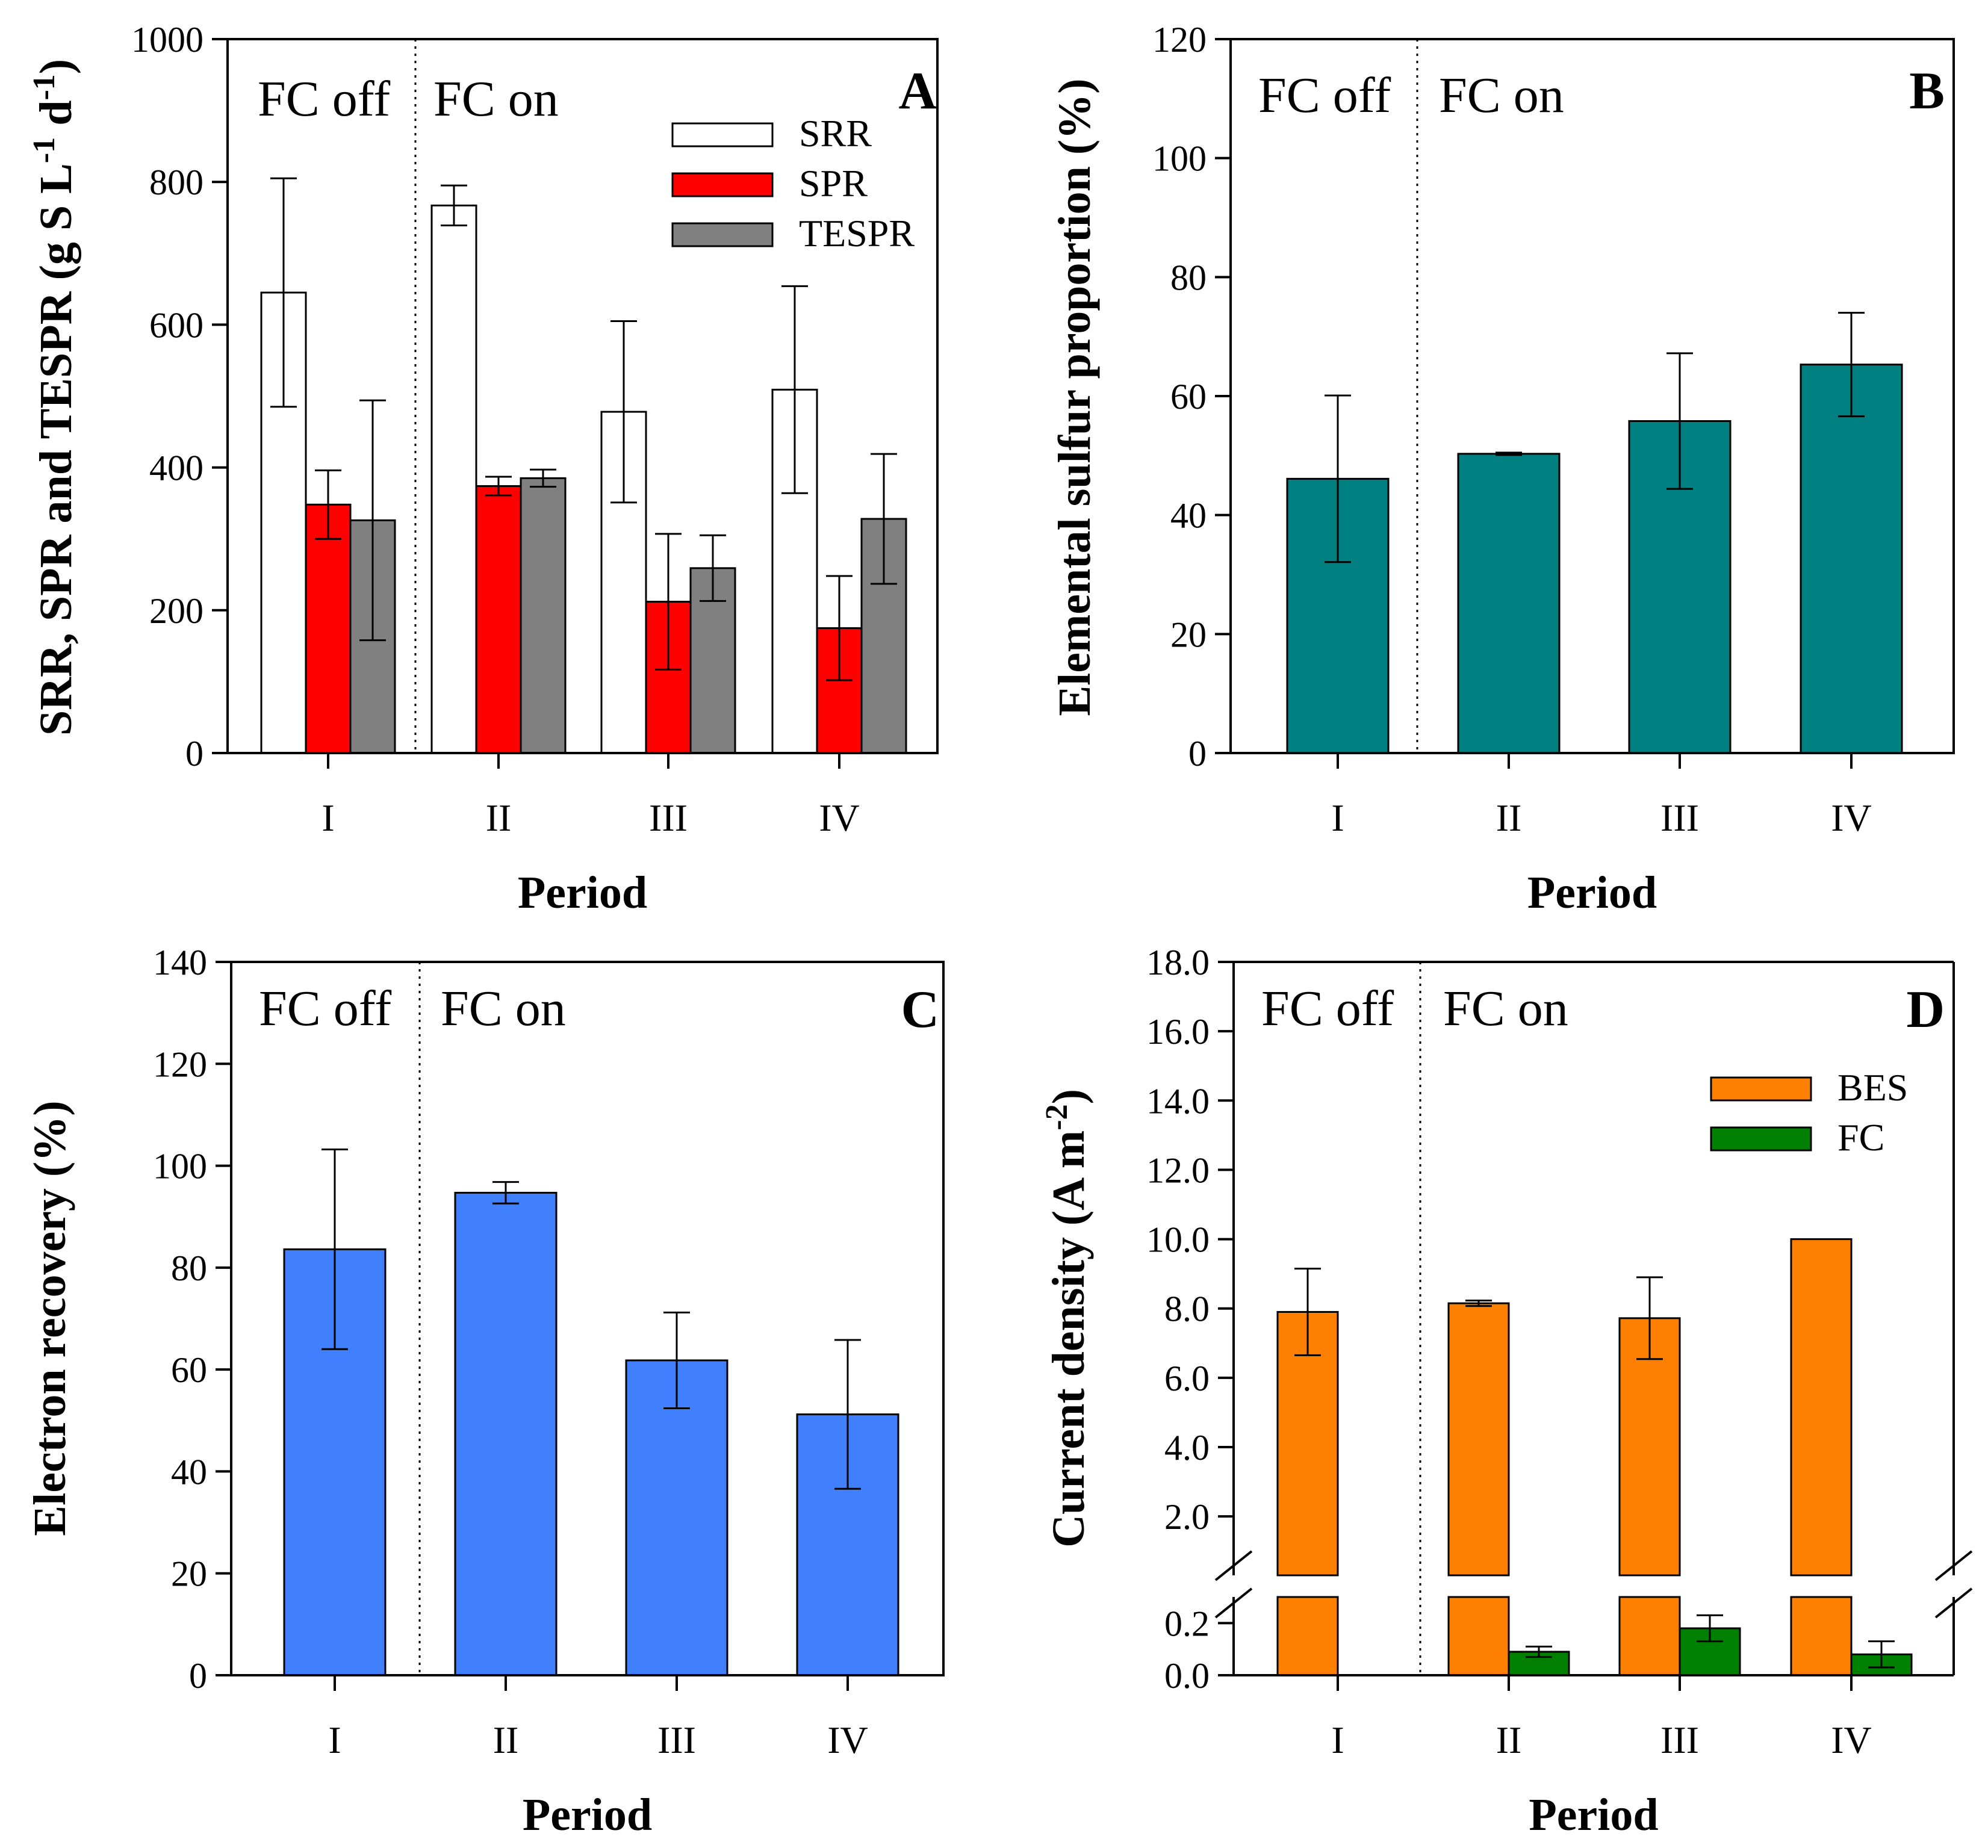 This screenshot has width=1988, height=1848. What do you see at coordinates (920, 1010) in the screenshot?
I see `panel-letter: C` at bounding box center [920, 1010].